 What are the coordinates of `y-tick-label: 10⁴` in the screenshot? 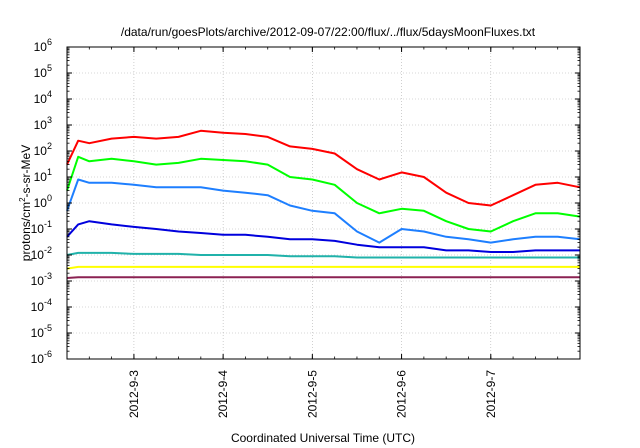 It's located at (43, 97).